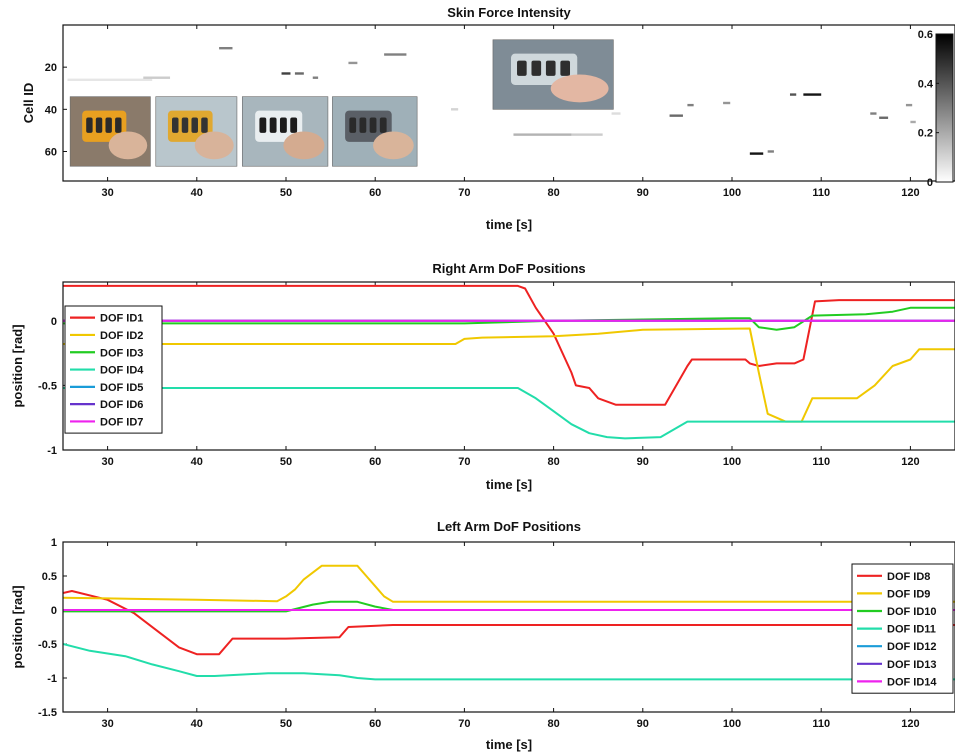  I want to click on heatmap-cells, so click(491, 100).